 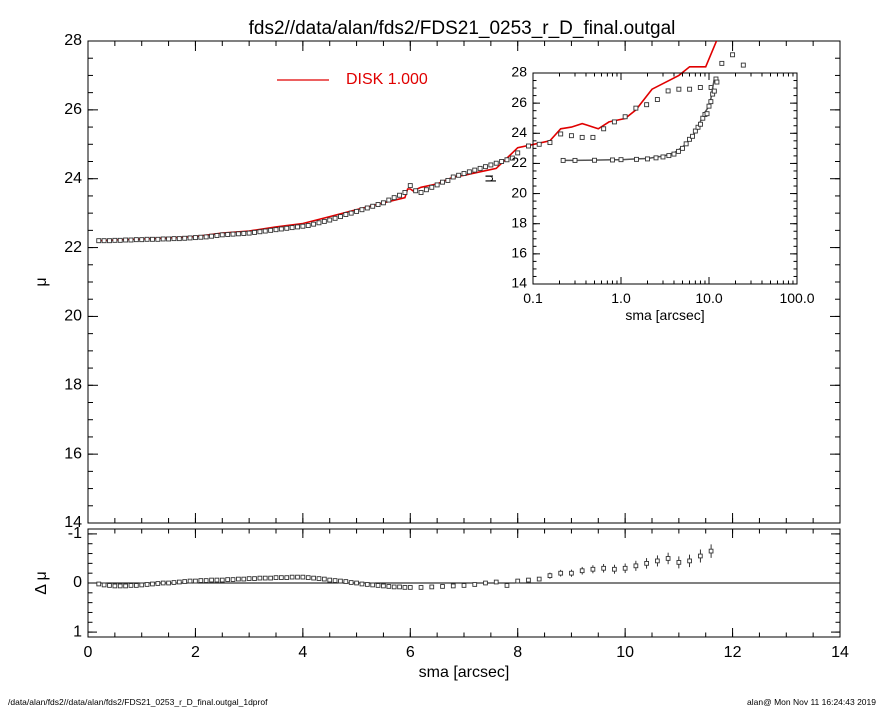 What do you see at coordinates (519, 102) in the screenshot?
I see `inset-ytick-label: 26` at bounding box center [519, 102].